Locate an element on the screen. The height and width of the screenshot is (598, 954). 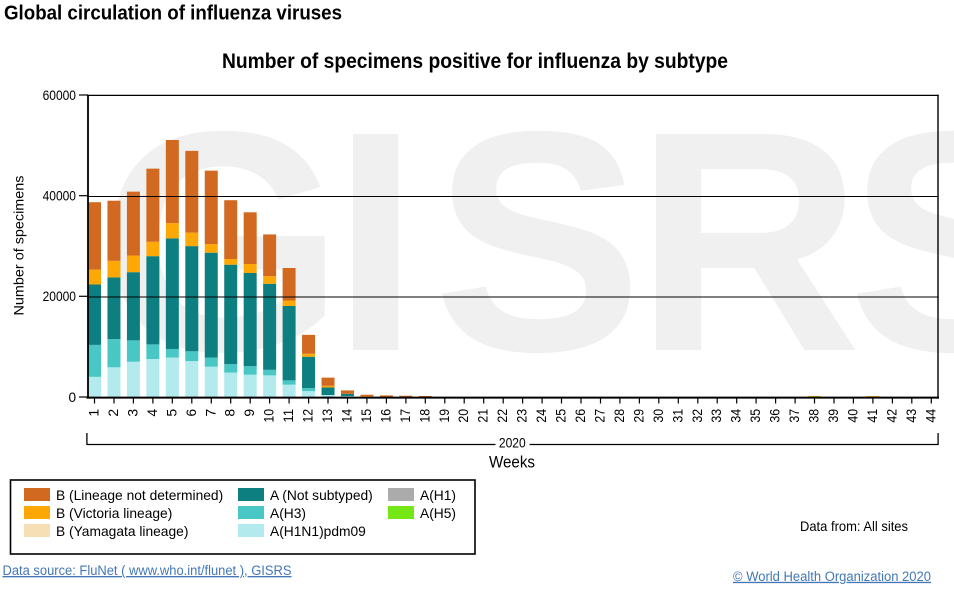
svg-text: 2 is located at coordinates (113, 413).